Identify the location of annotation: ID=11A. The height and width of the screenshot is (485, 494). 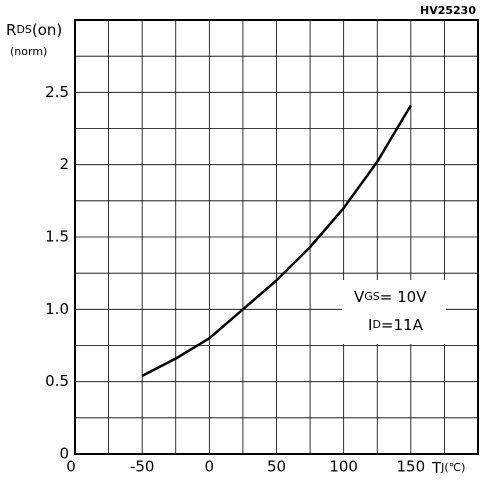
(396, 325).